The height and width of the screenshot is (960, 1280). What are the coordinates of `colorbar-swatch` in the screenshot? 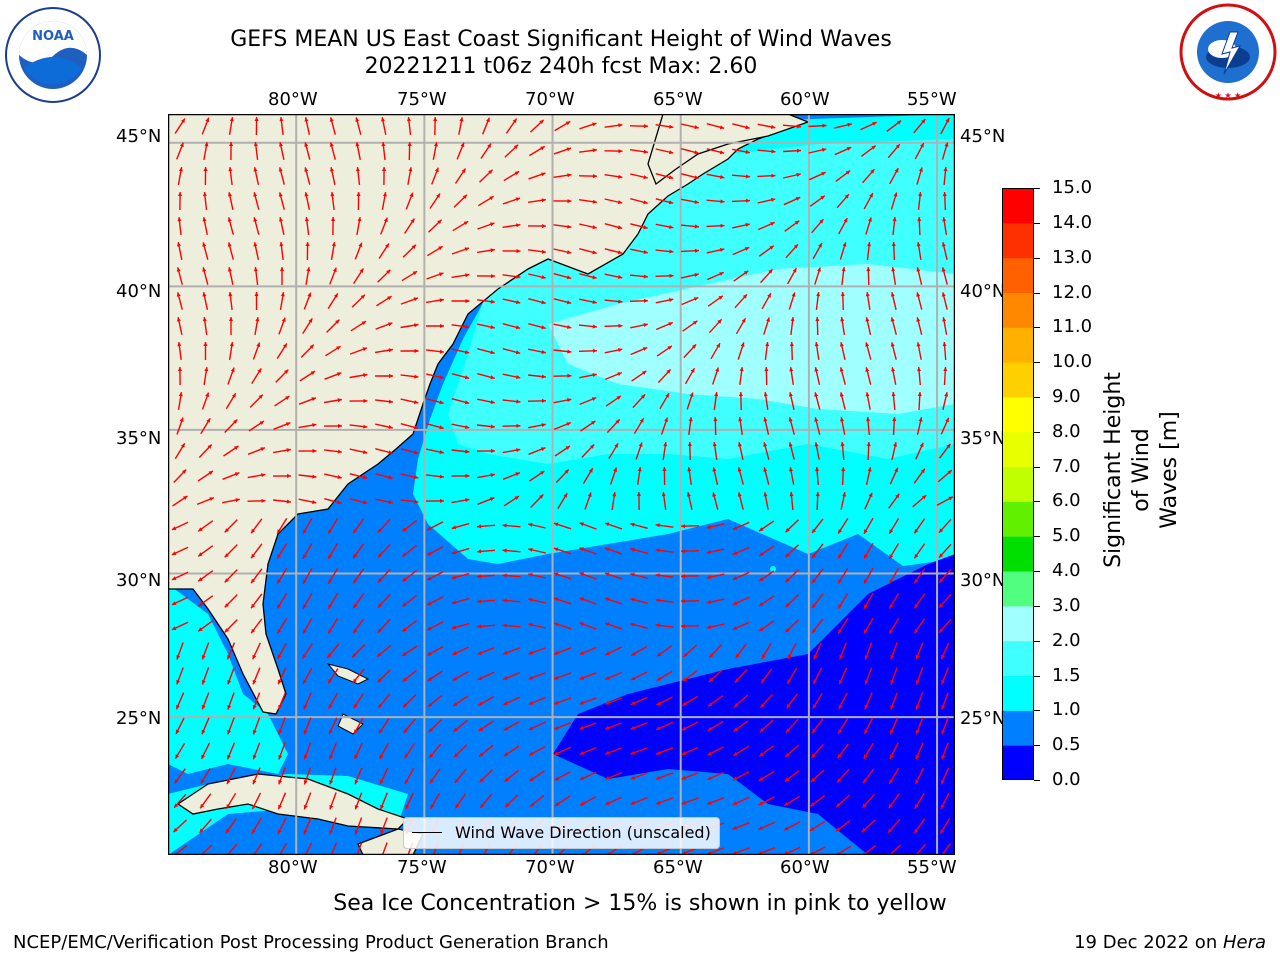 It's located at (1018, 345).